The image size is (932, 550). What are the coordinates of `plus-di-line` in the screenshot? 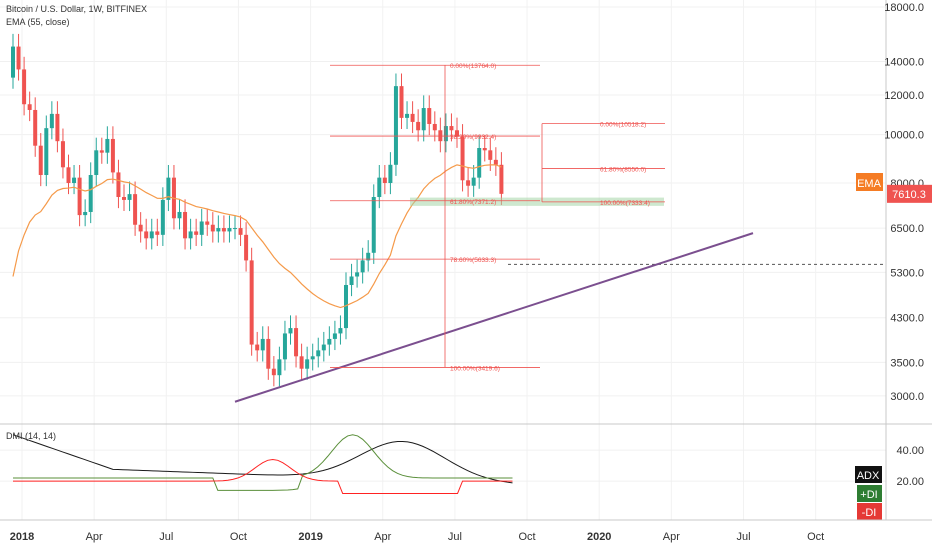 It's located at (263, 462).